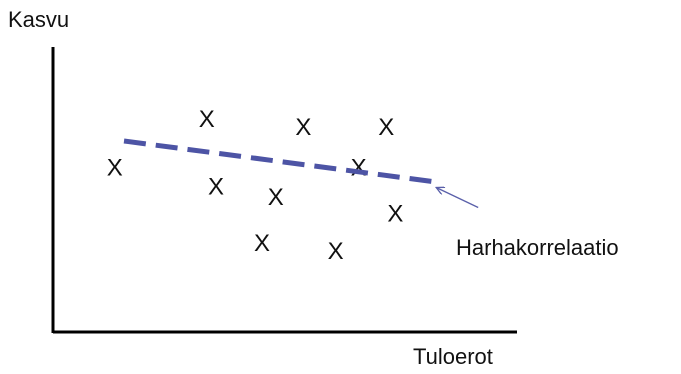 This screenshot has width=681, height=374. Describe the element at coordinates (537, 247) in the screenshot. I see `annotation-label: Harhakorrelaatio` at that location.